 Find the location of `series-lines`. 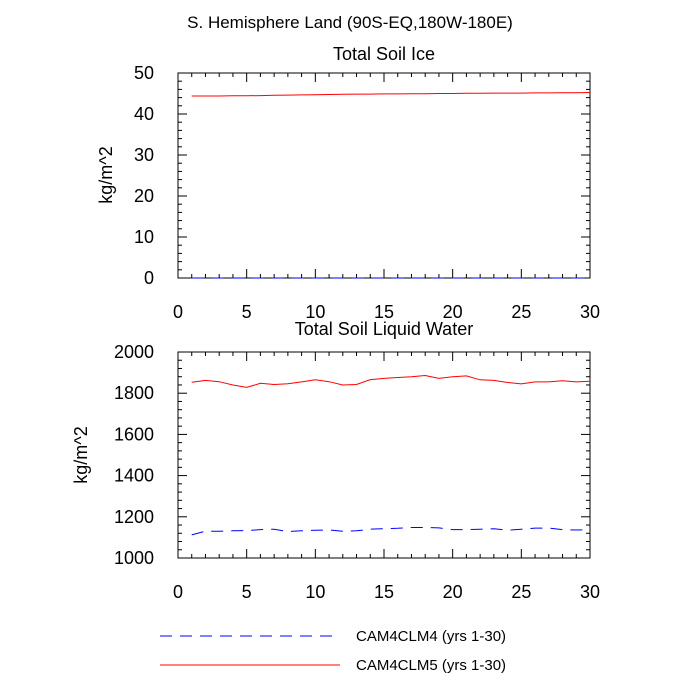

series-lines is located at coordinates (391, 455).